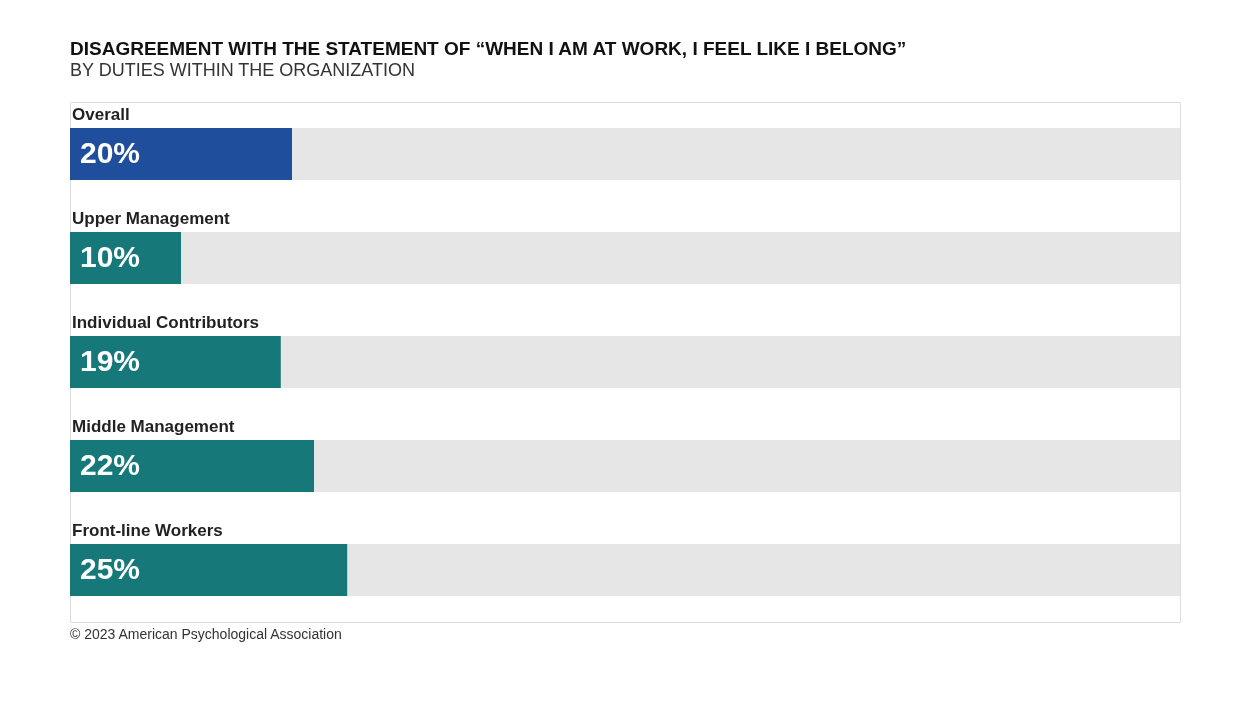  I want to click on data-label: 22%, so click(110, 464).